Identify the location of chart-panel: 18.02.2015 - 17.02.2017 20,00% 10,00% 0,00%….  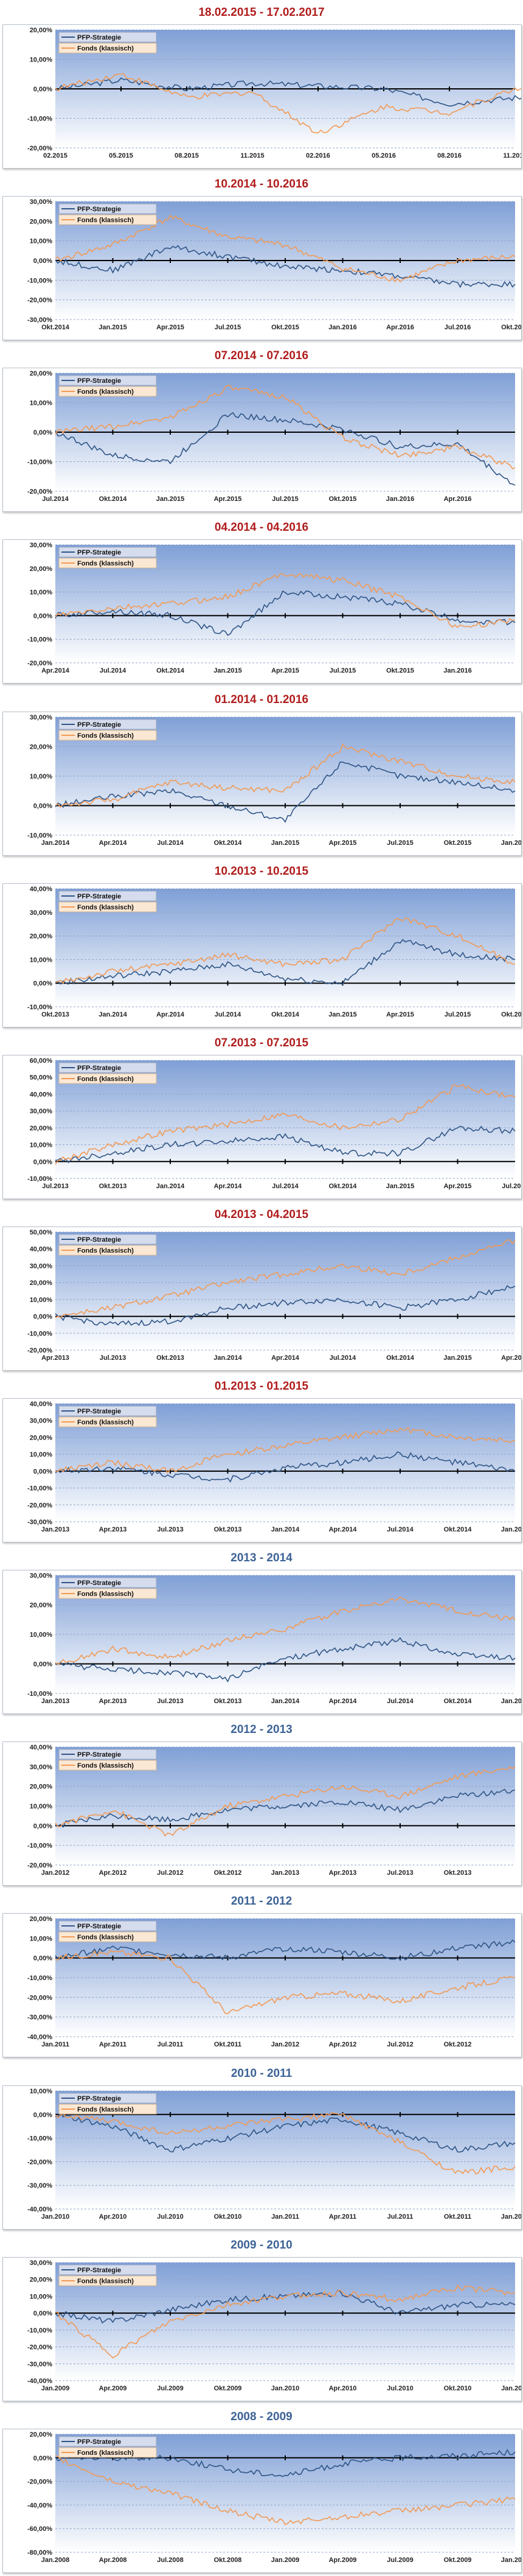
(261, 86).